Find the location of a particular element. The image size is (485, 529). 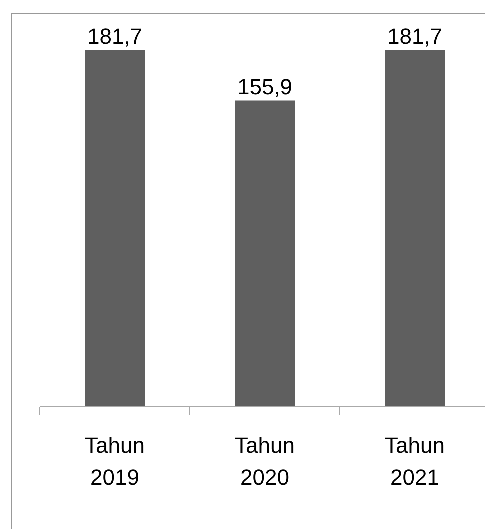

x-tick-label: Tahun 2019 is located at coordinates (115, 461).